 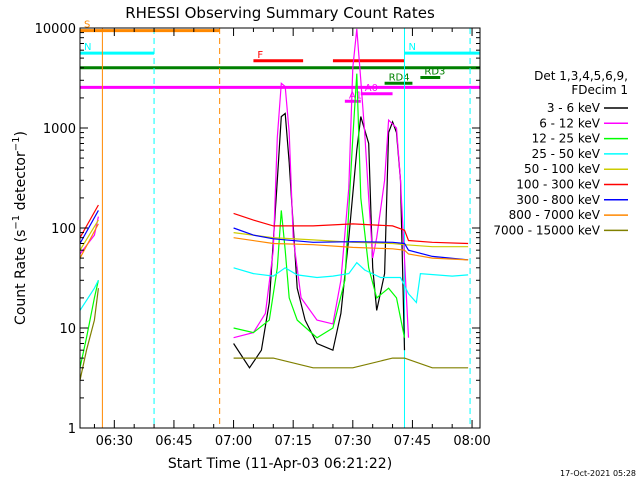 What do you see at coordinates (280, 464) in the screenshot?
I see `x-axis-label: Start Time (11-Apr-03 06:21:22)` at bounding box center [280, 464].